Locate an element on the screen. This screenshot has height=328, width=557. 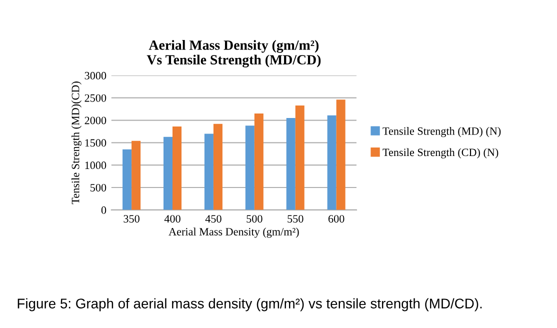
x-tick-label: 600 is located at coordinates (336, 219).